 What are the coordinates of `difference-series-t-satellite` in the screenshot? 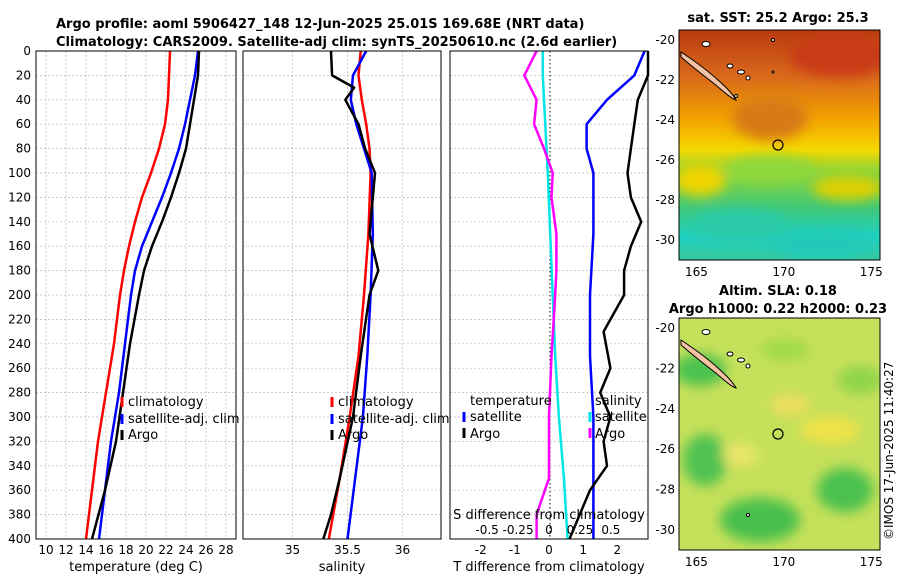 It's located at (615, 294).